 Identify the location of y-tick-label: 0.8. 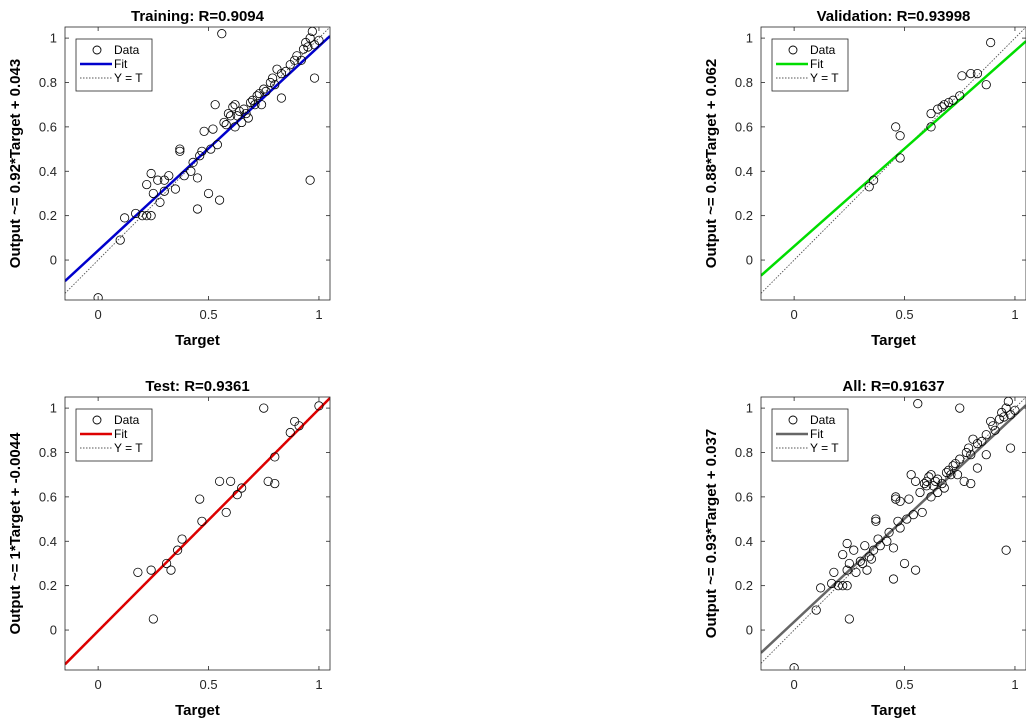
(744, 452).